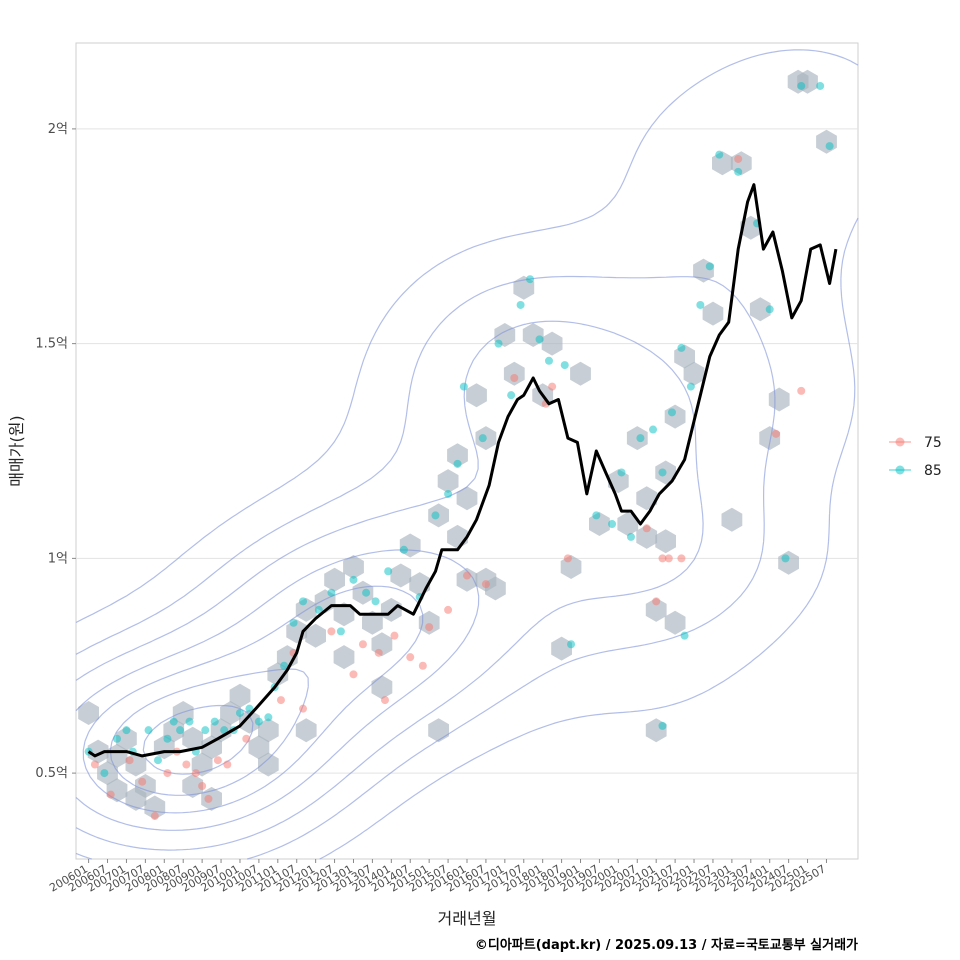 This screenshot has height=960, width=960. What do you see at coordinates (900, 470) in the screenshot?
I see `legend-key-point` at bounding box center [900, 470].